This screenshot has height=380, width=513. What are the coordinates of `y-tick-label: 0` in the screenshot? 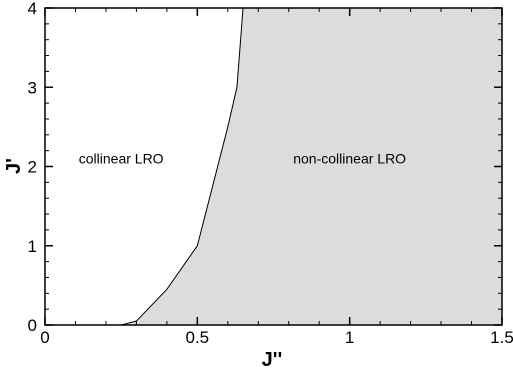 It's located at (32, 325).